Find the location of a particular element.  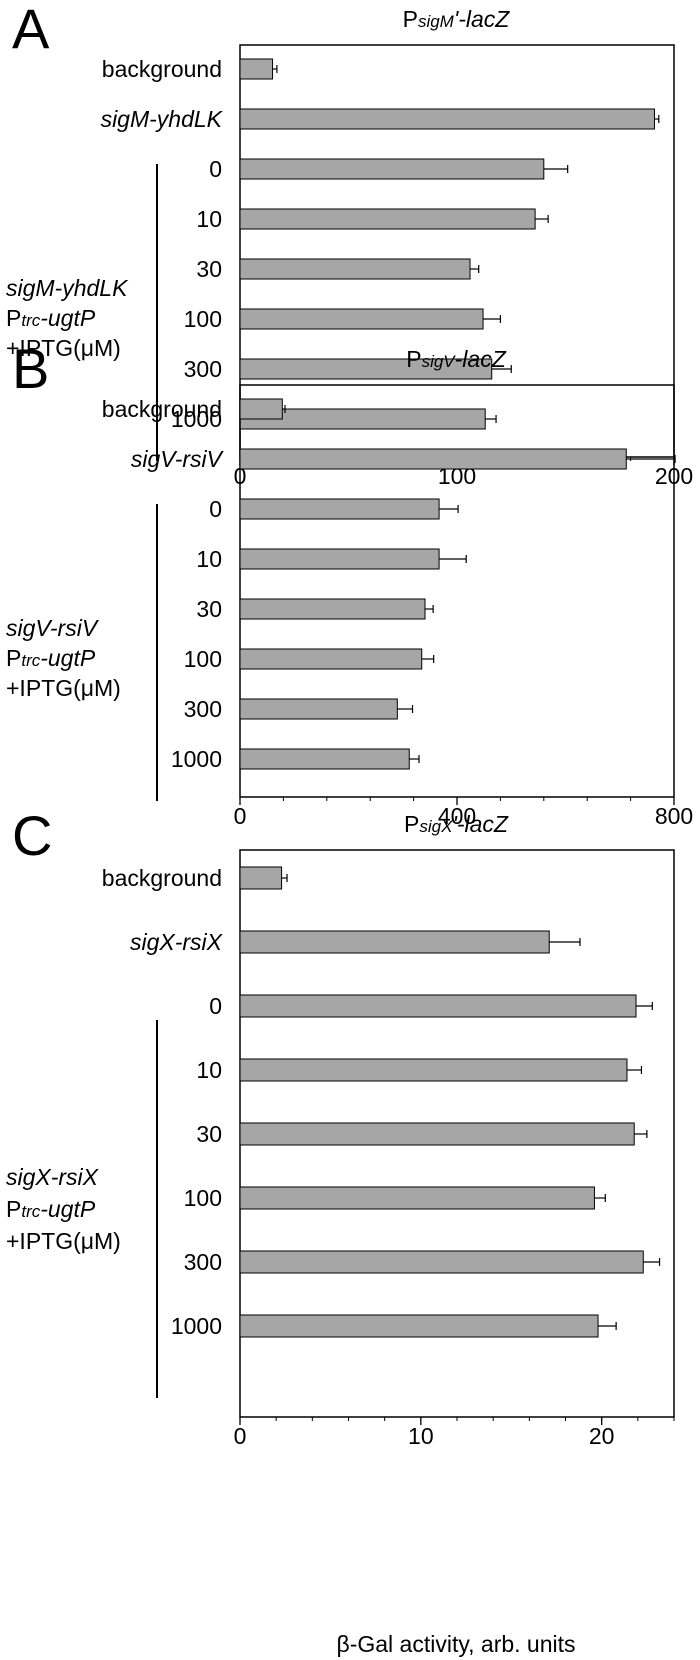

tick-label: 20 is located at coordinates (602, 1436).